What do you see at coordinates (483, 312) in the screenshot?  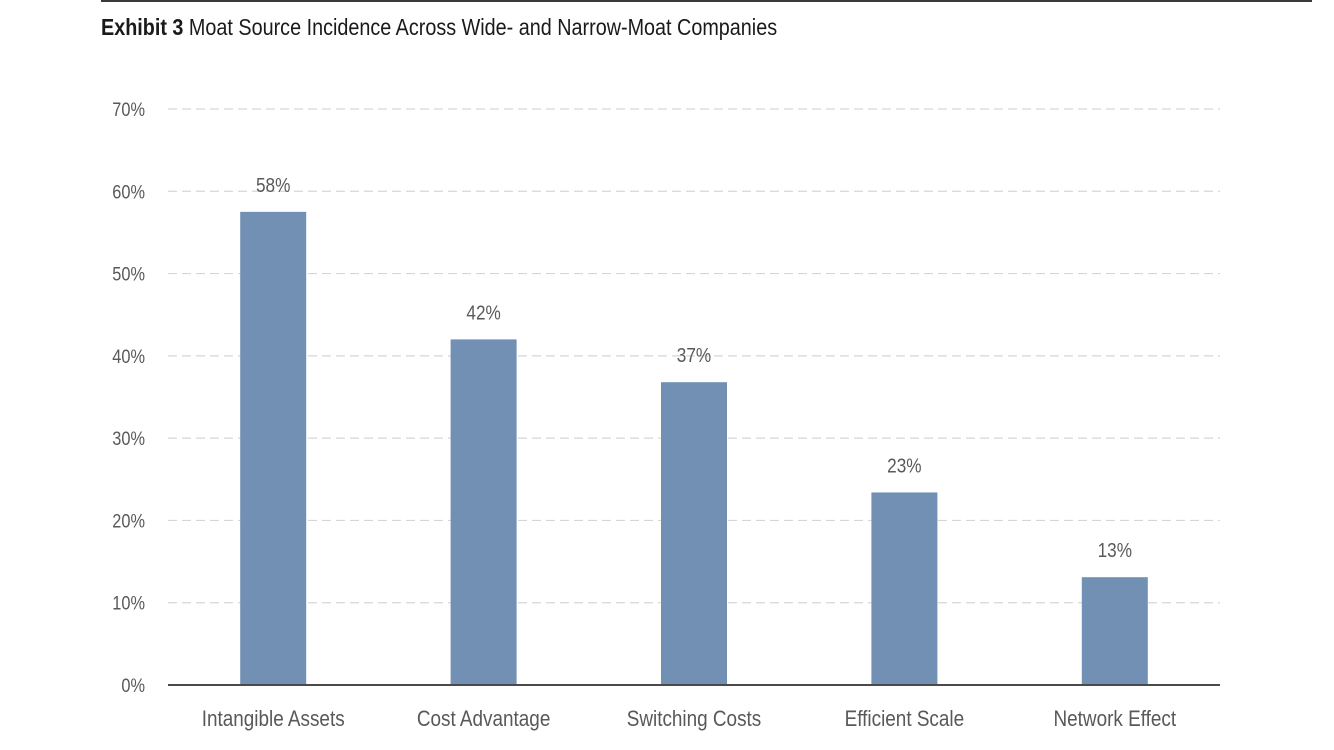 I see `data-label: 42%` at bounding box center [483, 312].